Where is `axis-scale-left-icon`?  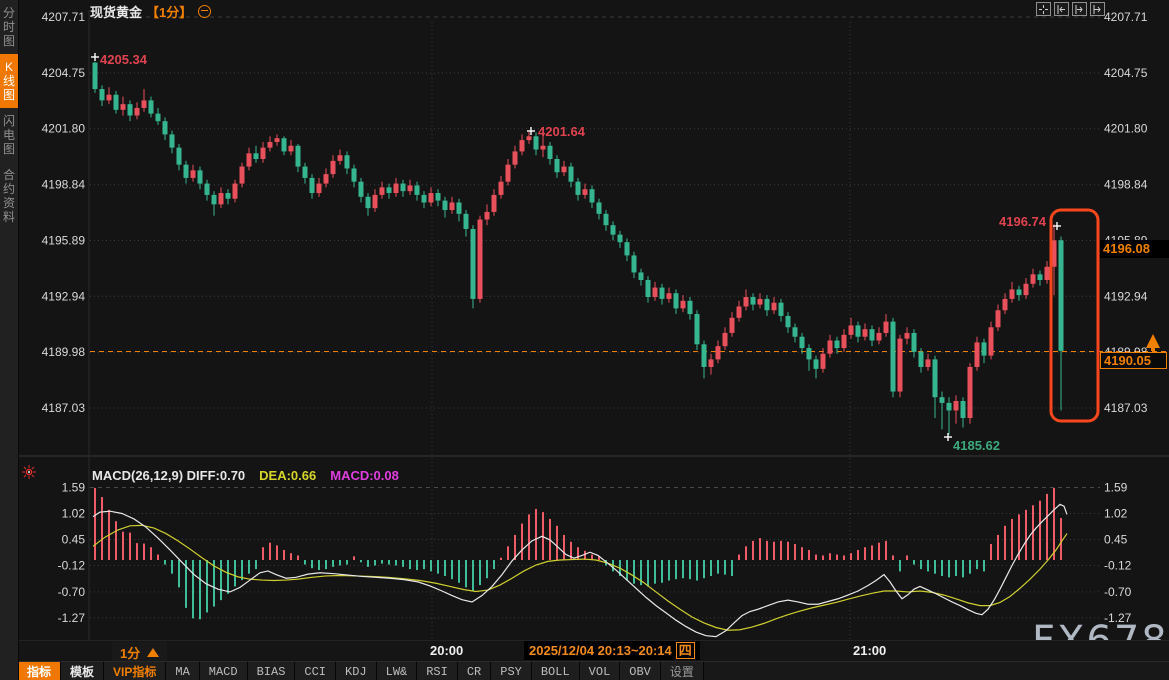 axis-scale-left-icon is located at coordinates (1061, 9).